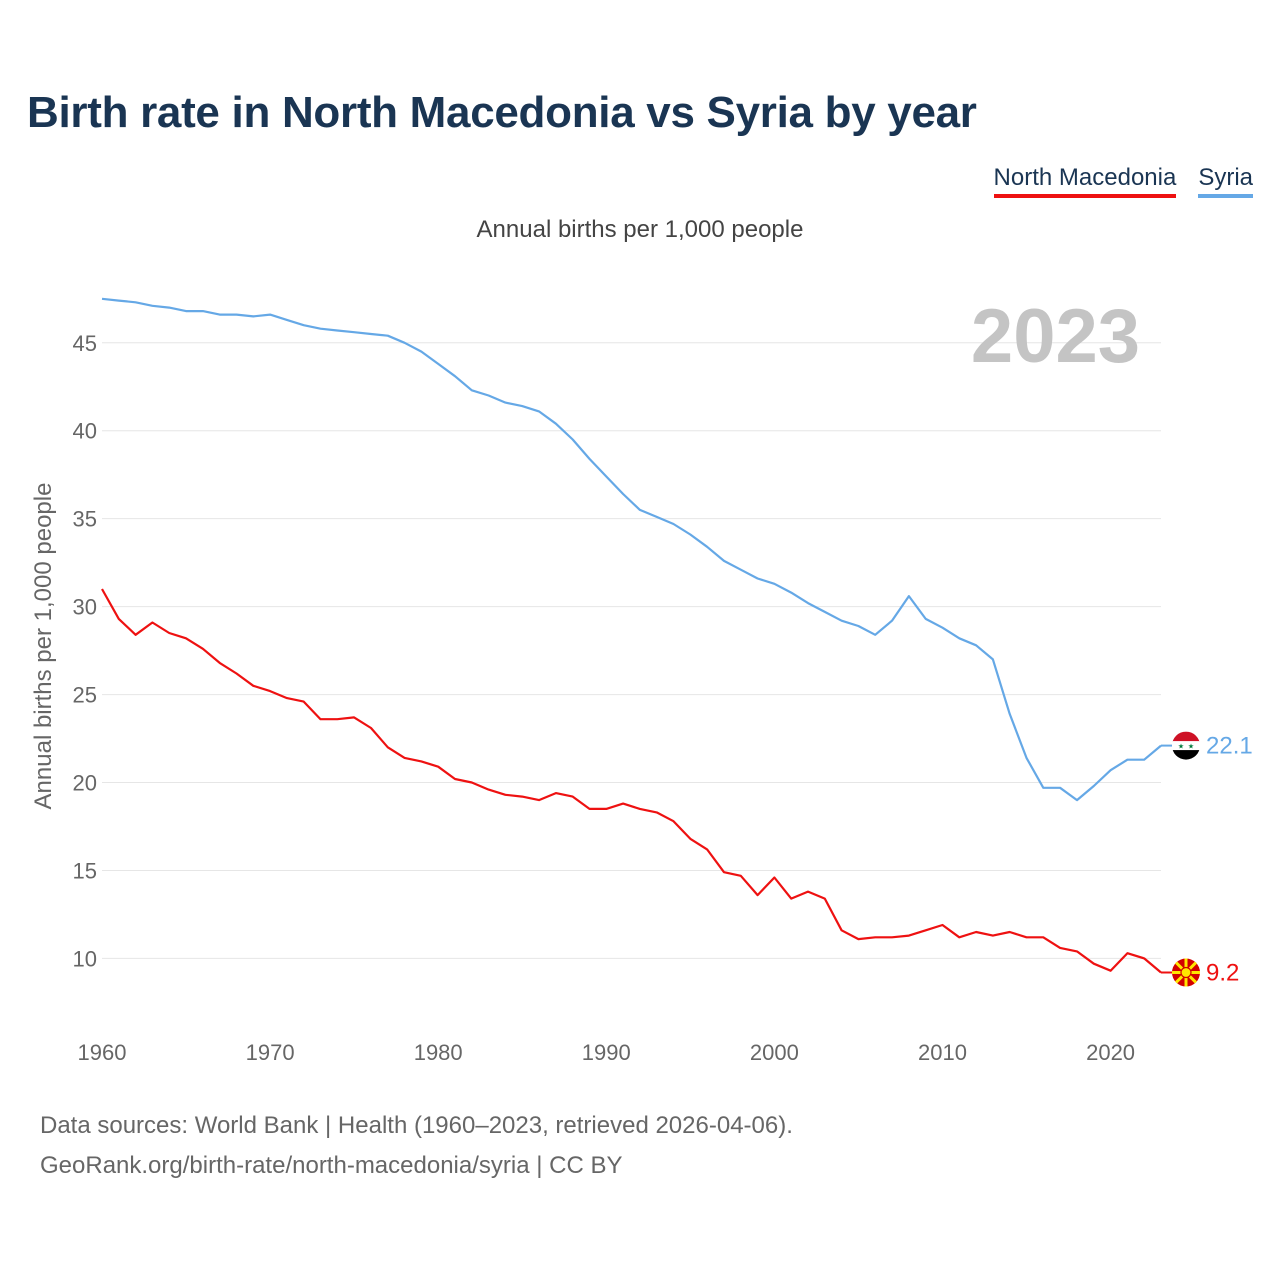 This screenshot has width=1280, height=1280. I want to click on x-tick-label: 1980, so click(438, 1052).